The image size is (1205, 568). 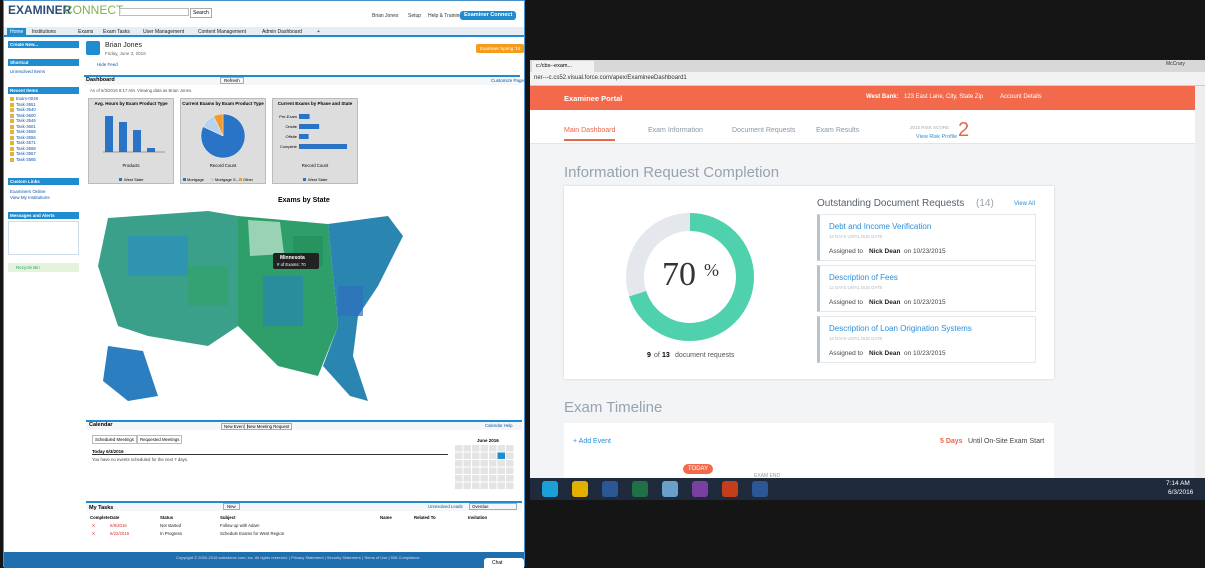 What do you see at coordinates (926, 288) in the screenshot?
I see `request-card` at bounding box center [926, 288].